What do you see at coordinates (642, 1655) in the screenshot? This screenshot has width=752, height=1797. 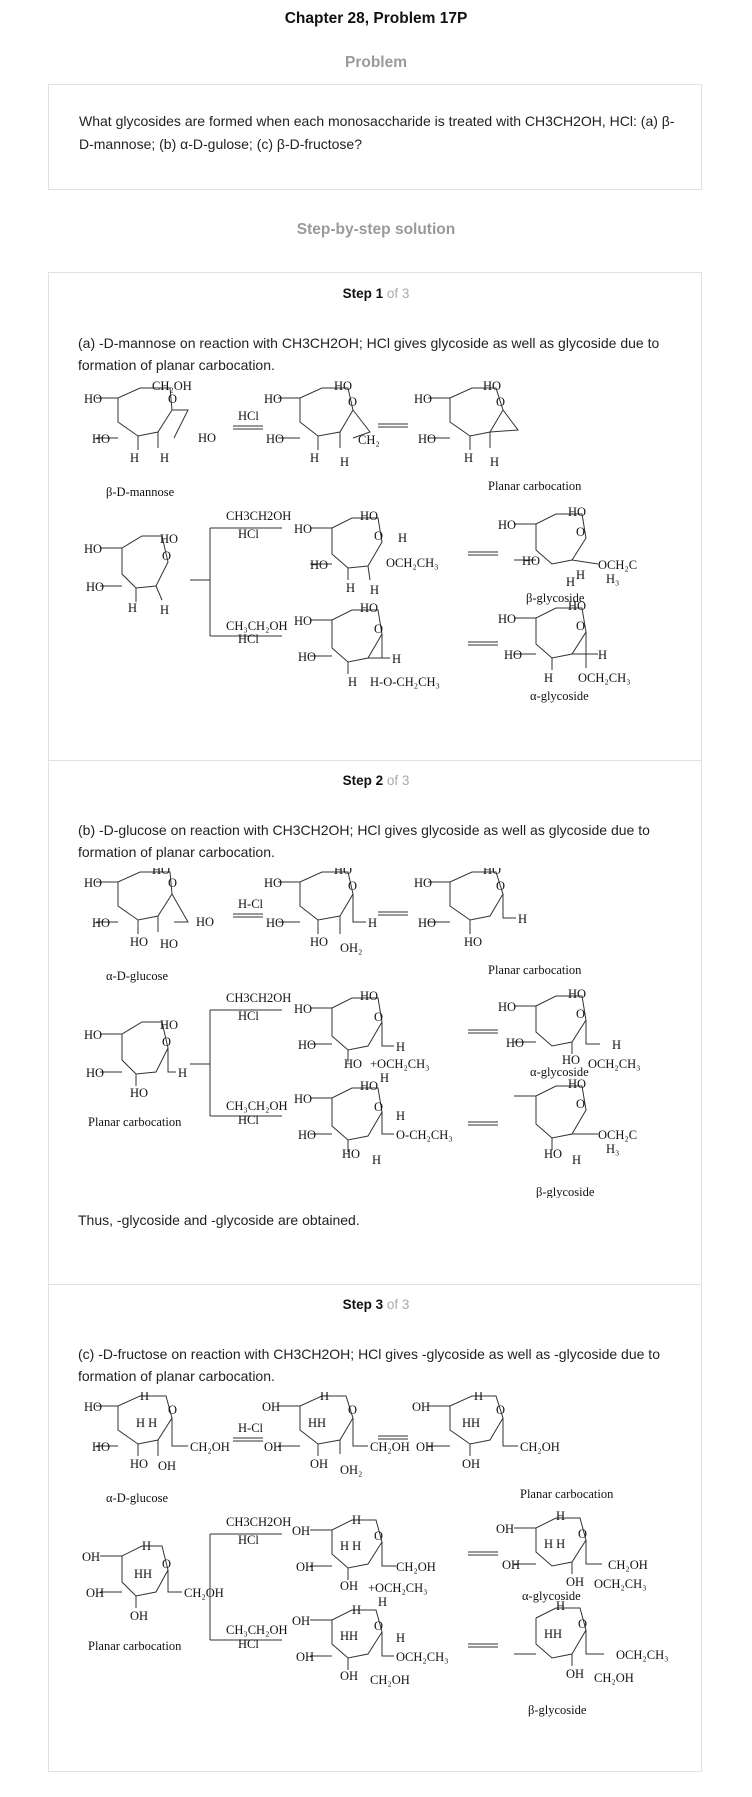 I see `svg-text: OCH₂CH₃` at bounding box center [642, 1655].